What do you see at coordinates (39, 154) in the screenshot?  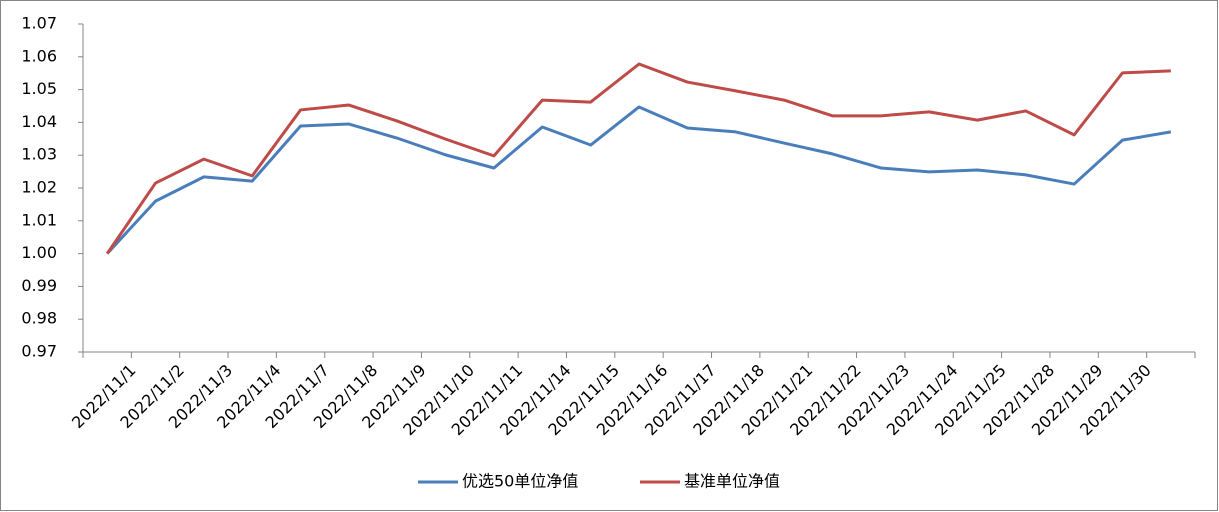 I see `y-tick-label: 1.03` at bounding box center [39, 154].